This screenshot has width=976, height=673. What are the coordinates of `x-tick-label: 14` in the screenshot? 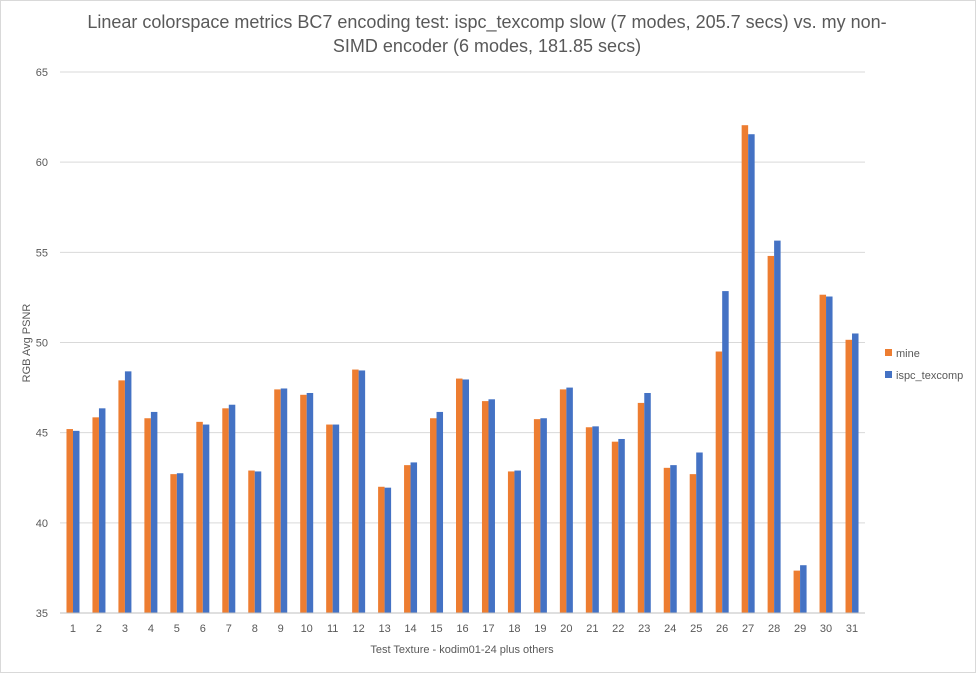 It's located at (410, 629).